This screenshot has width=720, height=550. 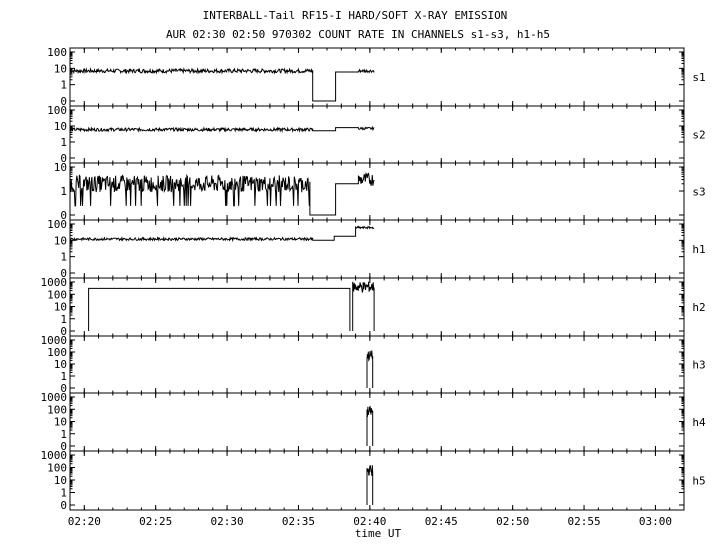 I want to click on data-trace-s1, so click(x=222, y=84).